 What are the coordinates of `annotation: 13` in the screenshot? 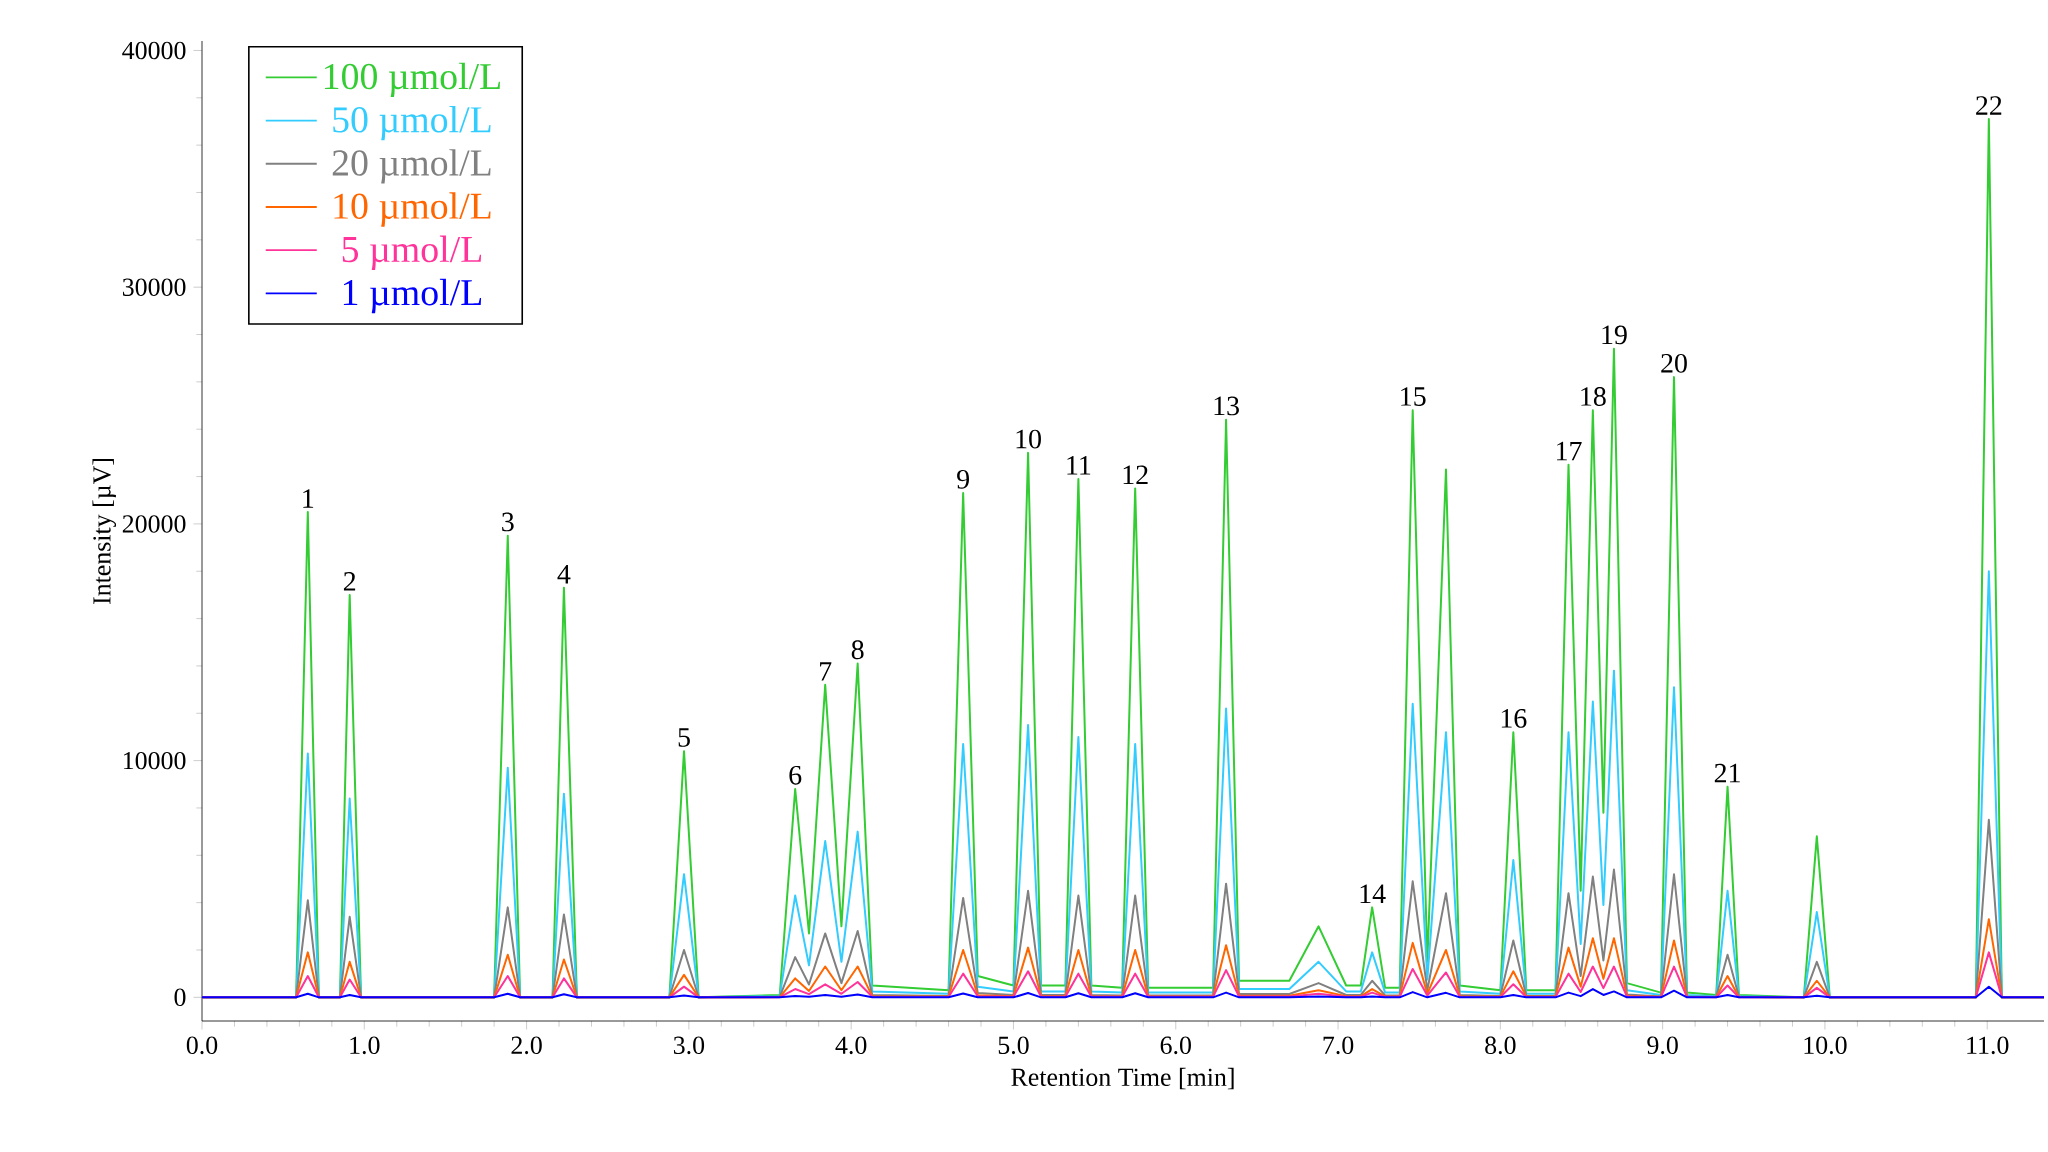 It's located at (1226, 406).